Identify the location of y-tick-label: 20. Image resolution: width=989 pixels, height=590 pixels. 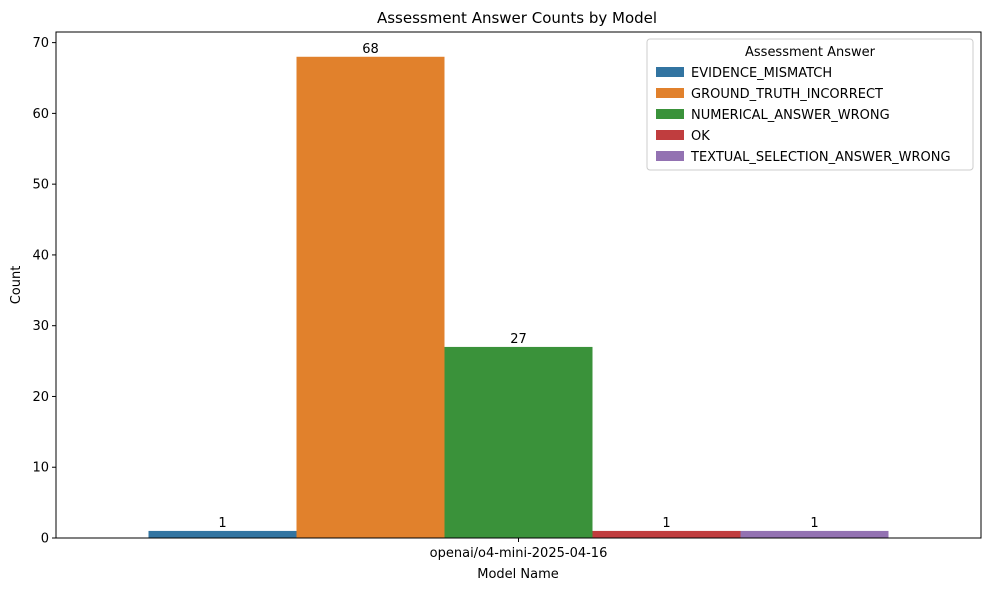
(40, 397).